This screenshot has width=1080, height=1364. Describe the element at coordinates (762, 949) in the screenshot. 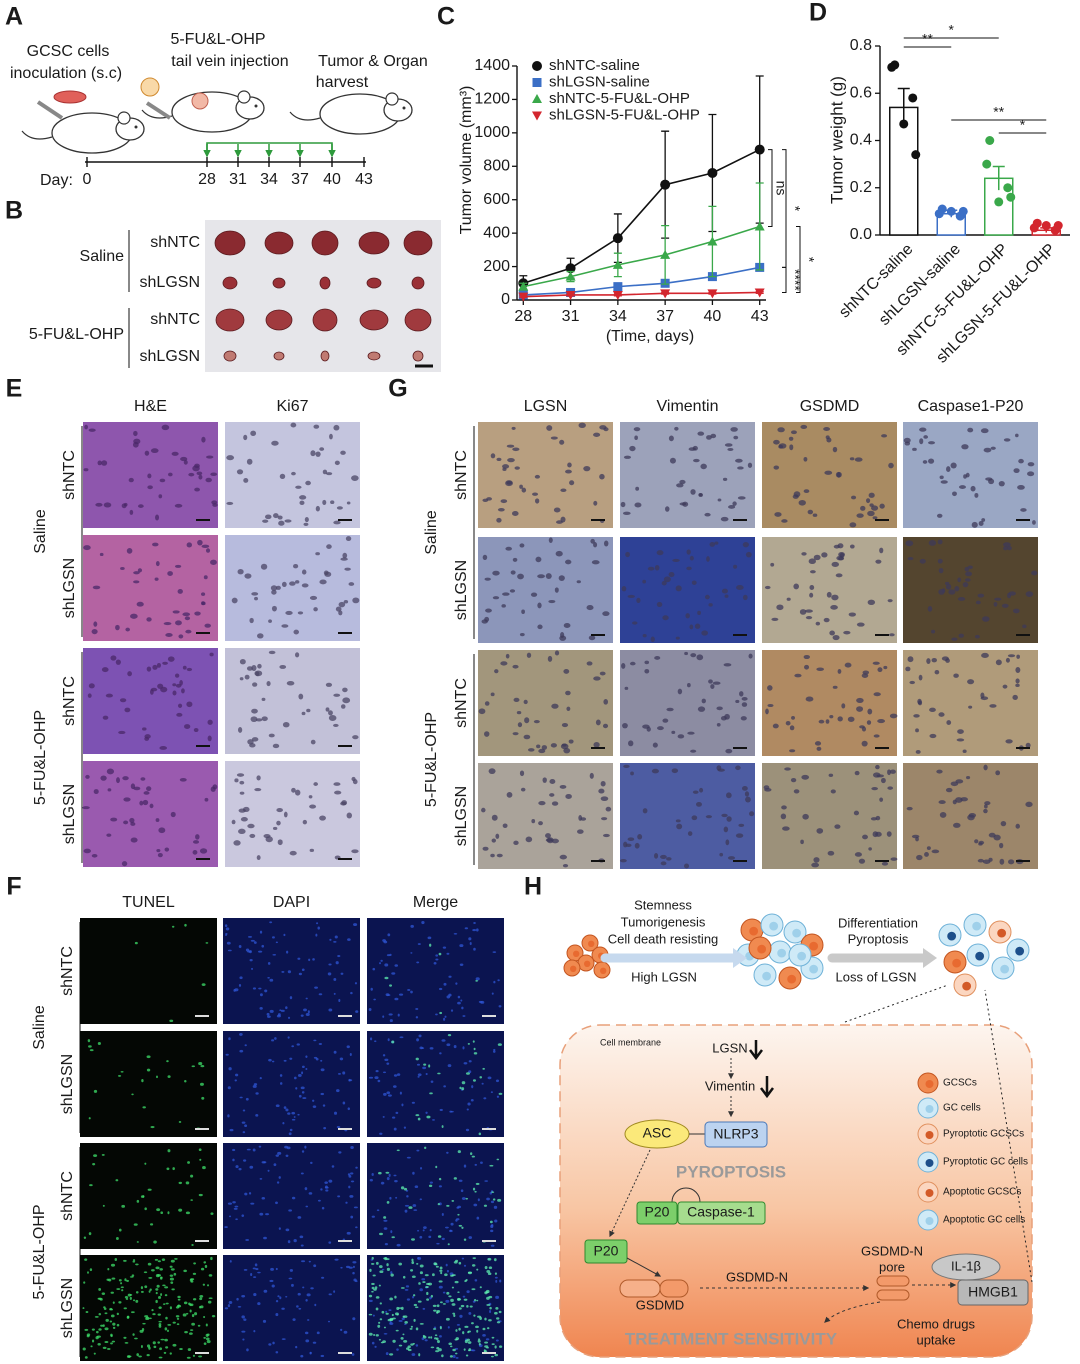

I see `cell-nucleus` at that location.